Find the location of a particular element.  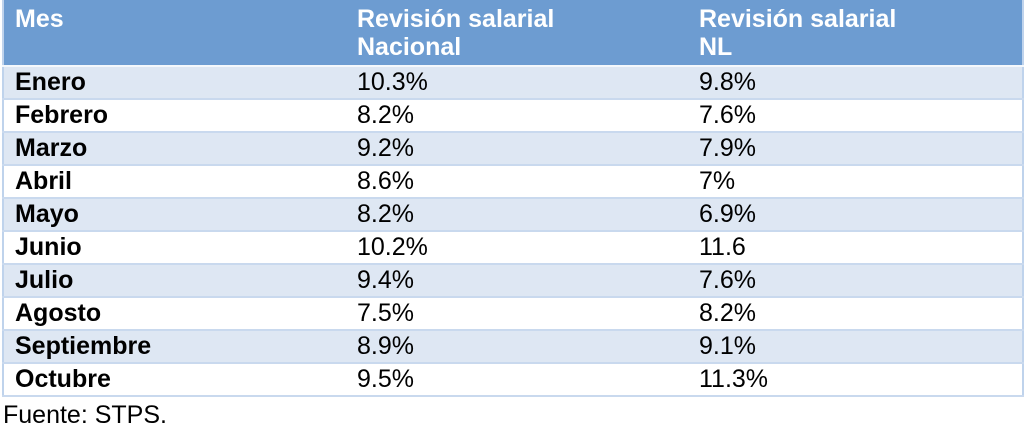

table-row: Septiembre 8.9% 9.1% is located at coordinates (513, 347).